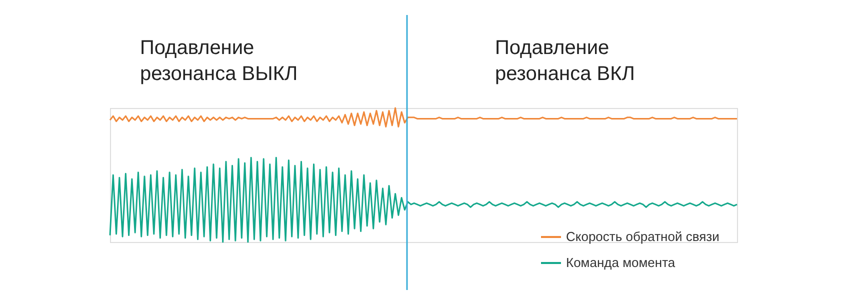  Describe the element at coordinates (643, 236) in the screenshot. I see `legend-label: Скорость обратной связи` at that location.